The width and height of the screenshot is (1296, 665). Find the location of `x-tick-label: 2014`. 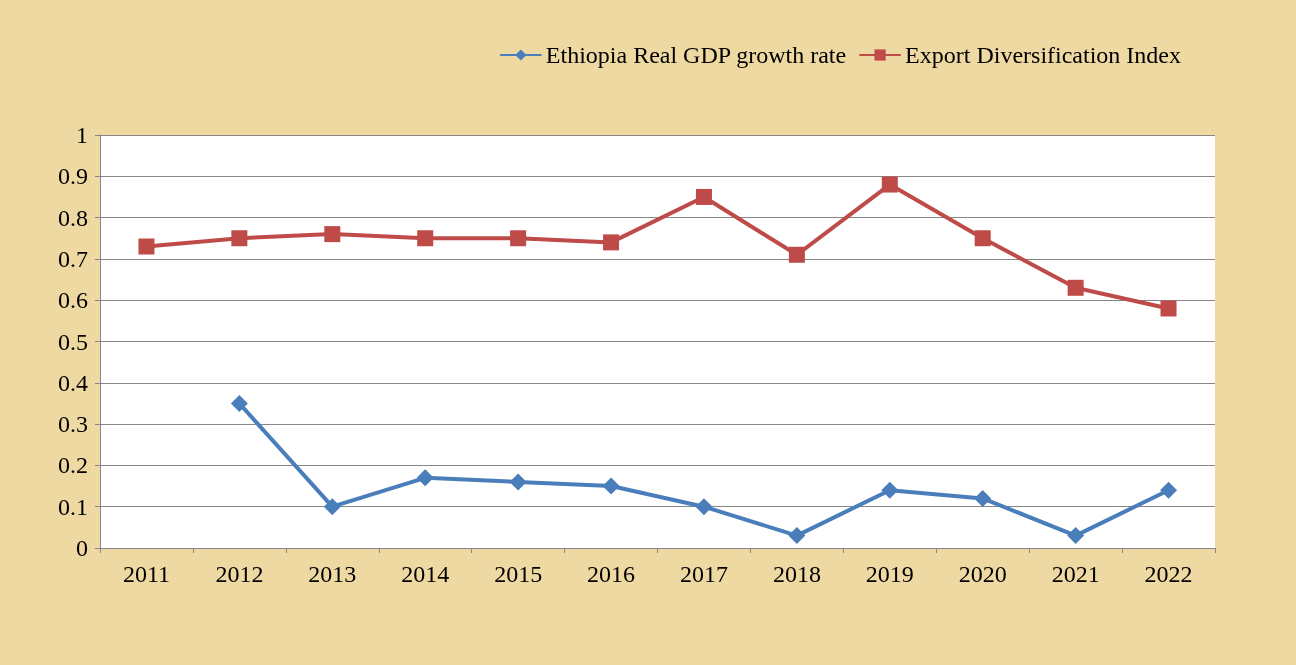

x-tick-label: 2014 is located at coordinates (425, 574).